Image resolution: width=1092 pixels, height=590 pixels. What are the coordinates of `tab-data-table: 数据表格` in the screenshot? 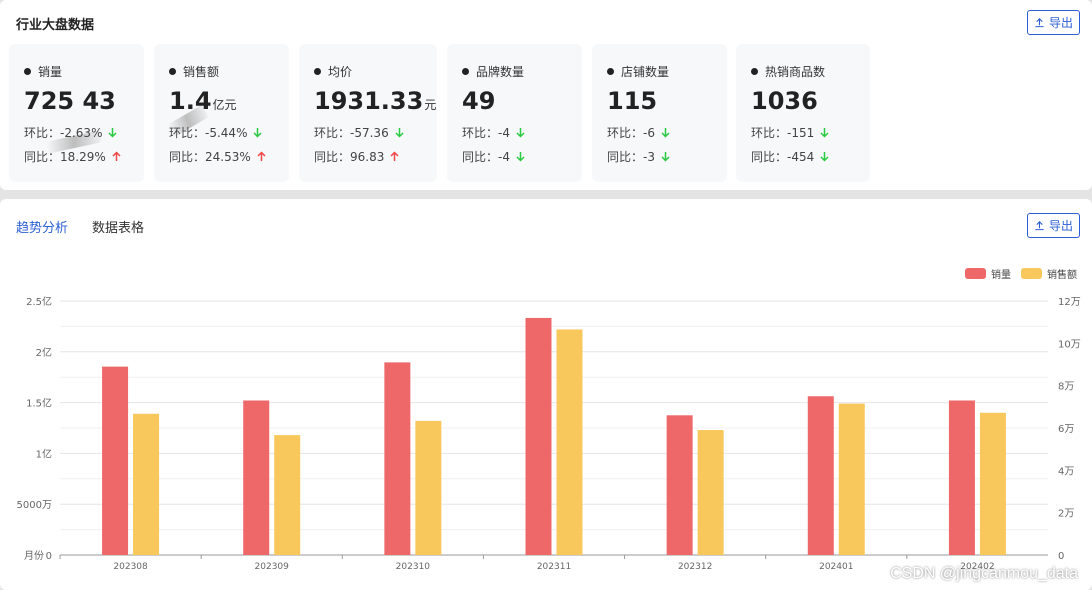 It's located at (118, 228).